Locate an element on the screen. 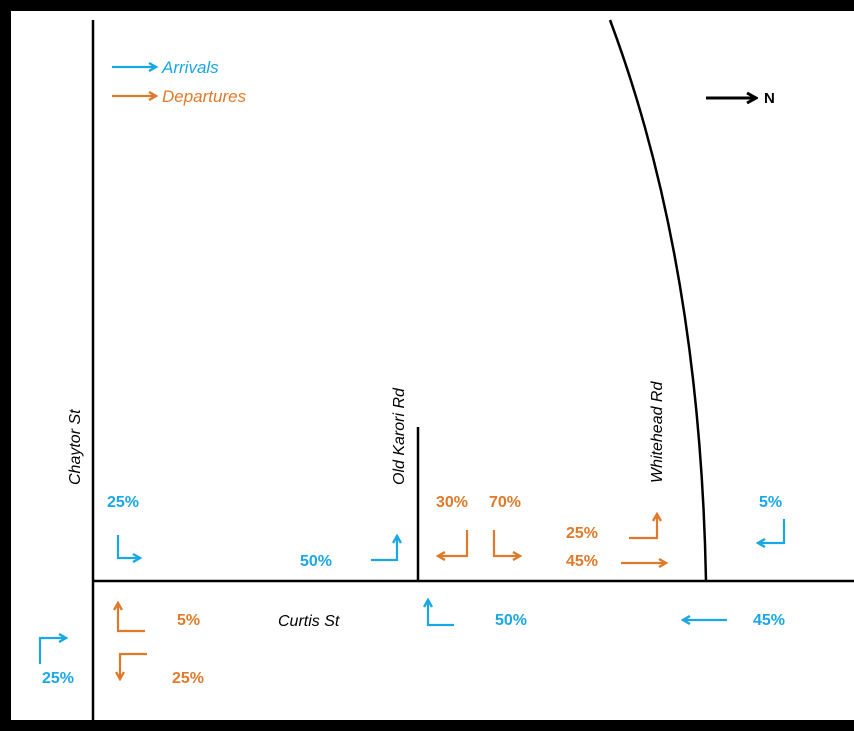 Image resolution: width=854 pixels, height=731 pixels. whitehead-out-25-arrow is located at coordinates (643, 527).